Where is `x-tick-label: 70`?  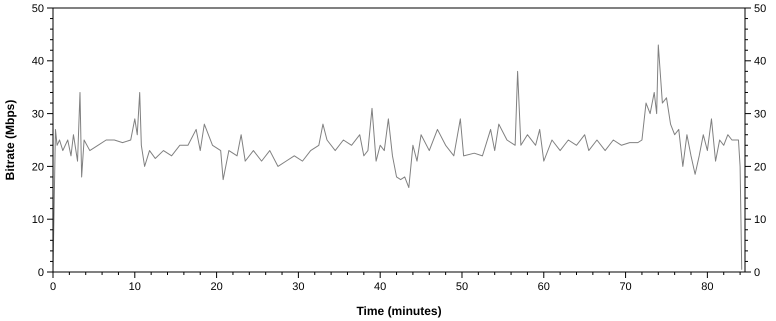 x-tick-label: 70 is located at coordinates (625, 287).